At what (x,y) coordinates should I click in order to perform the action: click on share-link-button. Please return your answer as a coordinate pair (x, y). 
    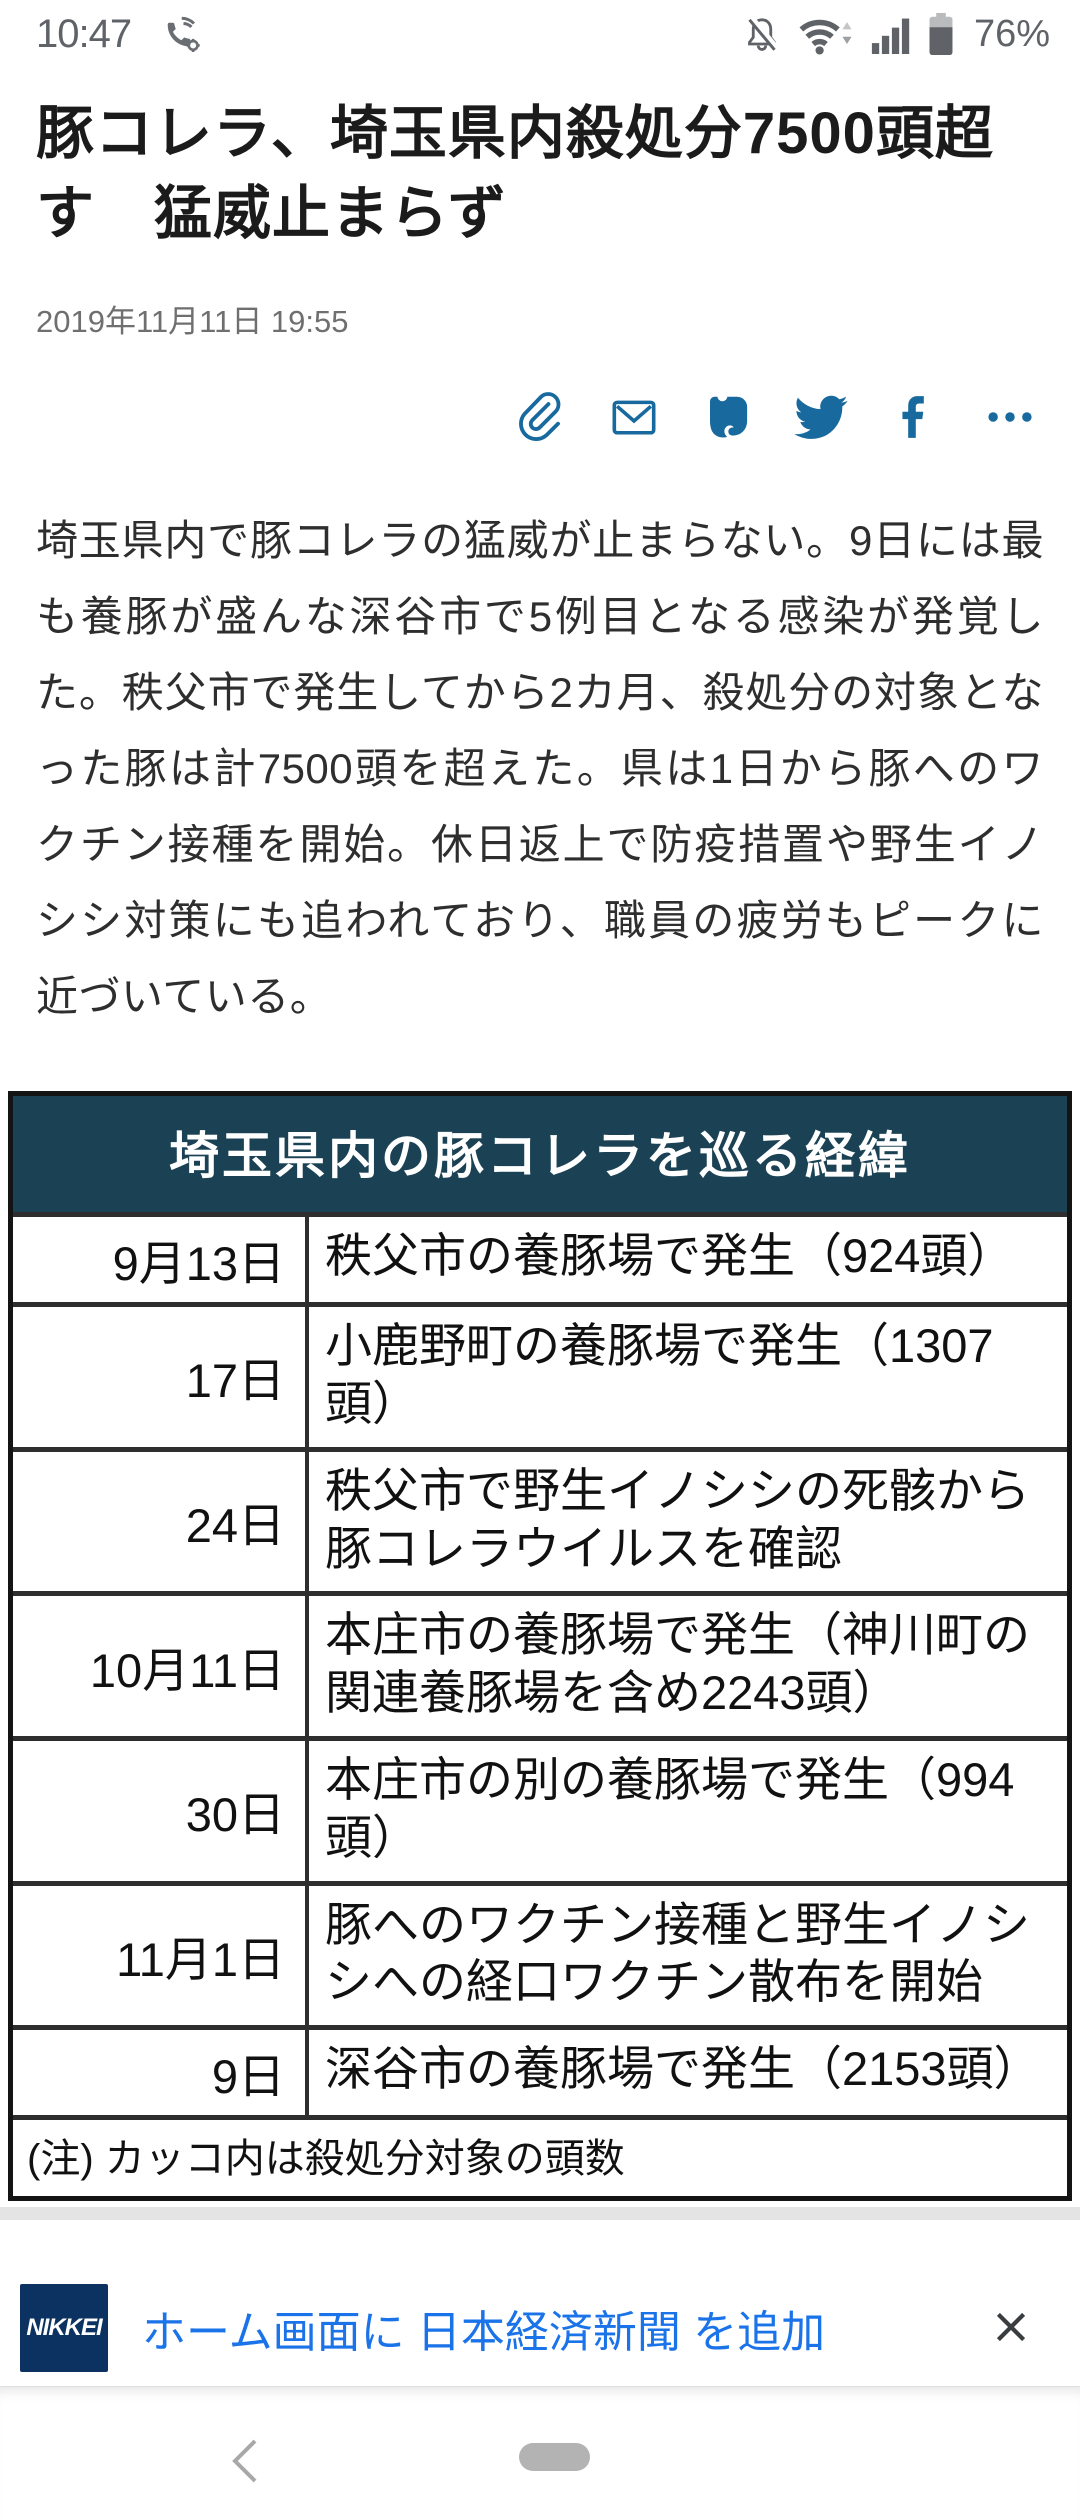
    Looking at the image, I should click on (540, 418).